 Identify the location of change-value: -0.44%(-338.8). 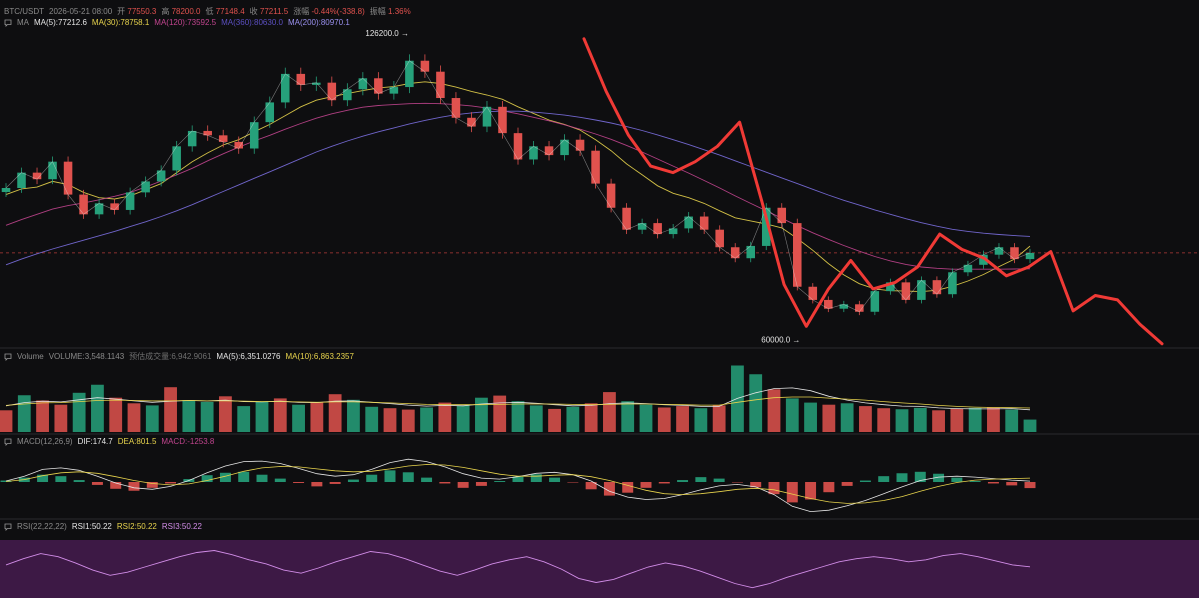
(338, 11).